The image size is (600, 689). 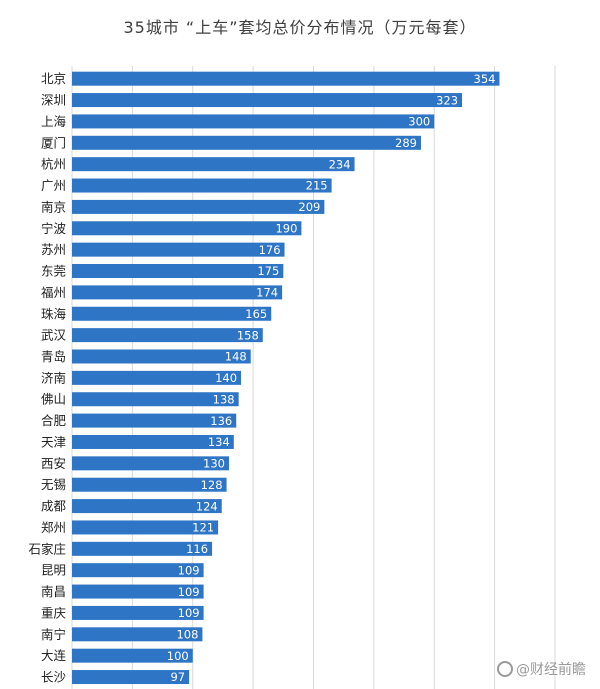 I want to click on category-label: 大连, so click(x=54, y=655).